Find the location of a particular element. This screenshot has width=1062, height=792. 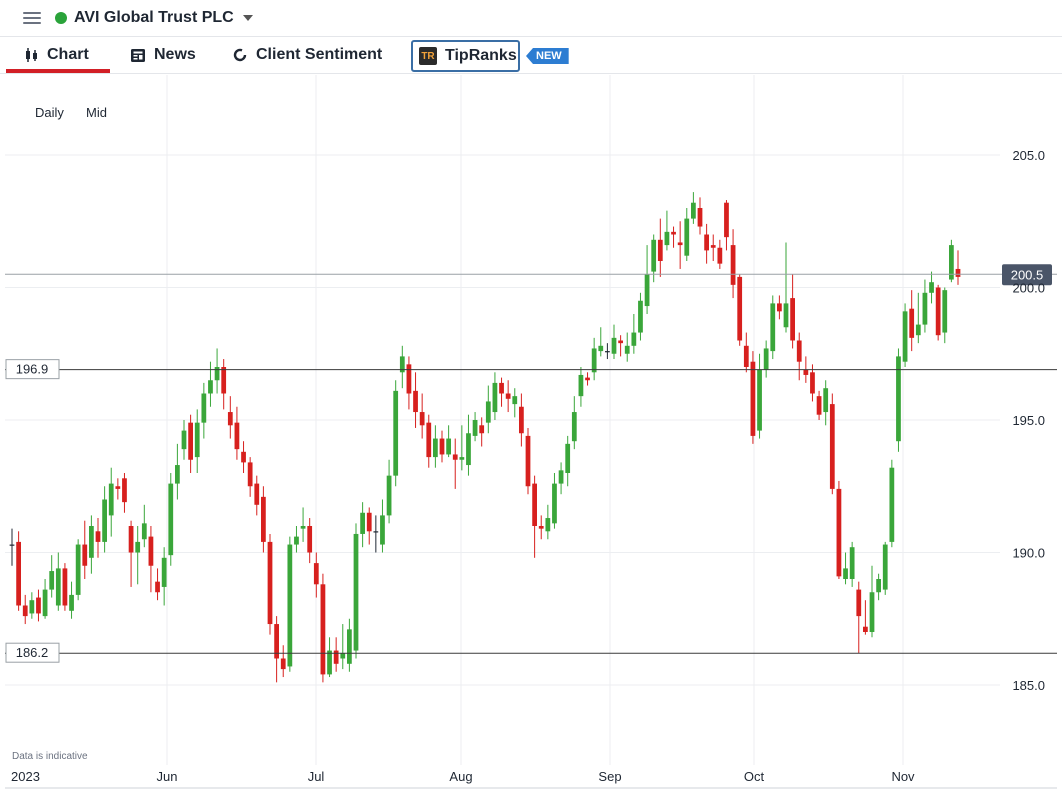

interval-selector: Daily is located at coordinates (49, 112).